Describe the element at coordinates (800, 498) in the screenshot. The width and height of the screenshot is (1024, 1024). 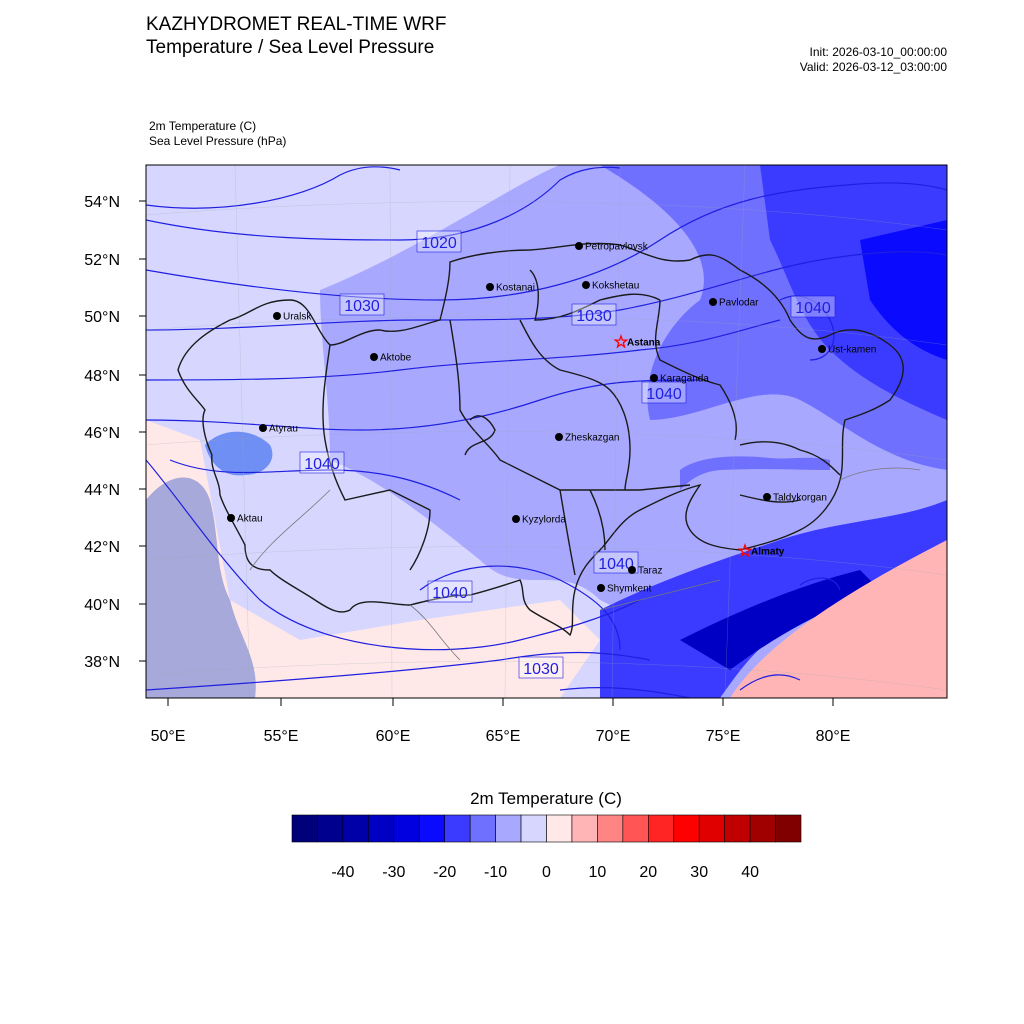
I see `city-label: Taldykorgan` at that location.